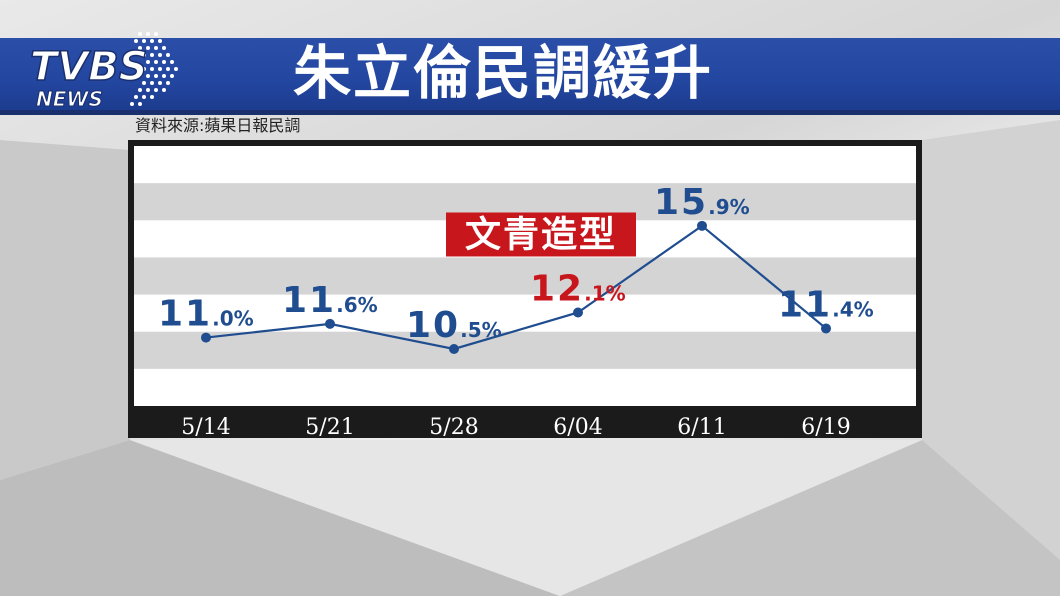 The height and width of the screenshot is (596, 1060). I want to click on annotation-text: 文青造型, so click(541, 234).